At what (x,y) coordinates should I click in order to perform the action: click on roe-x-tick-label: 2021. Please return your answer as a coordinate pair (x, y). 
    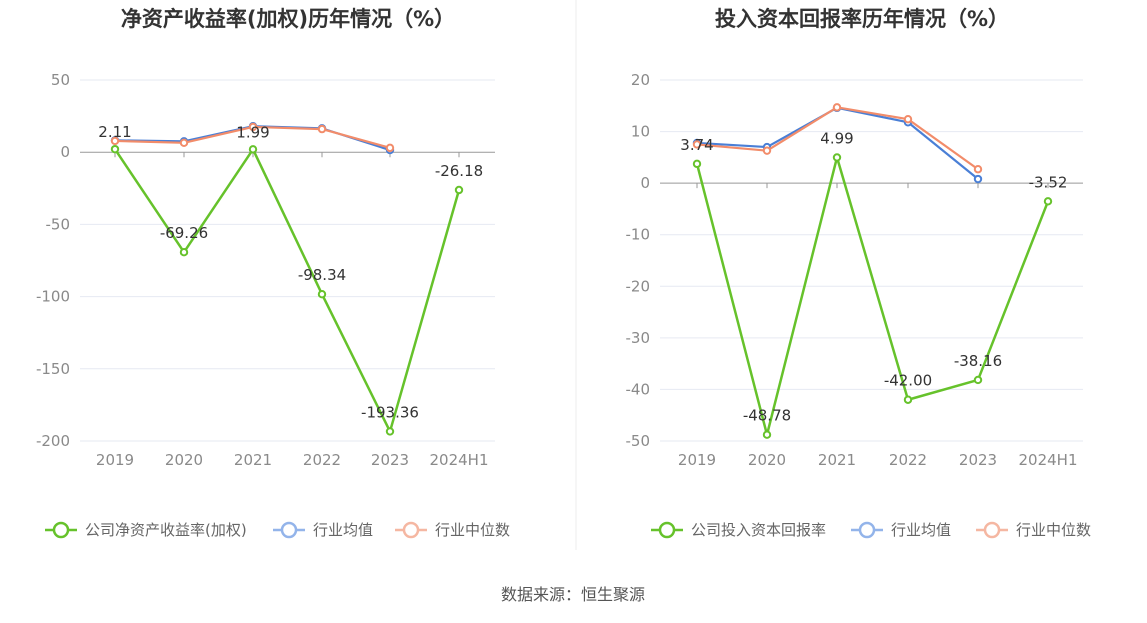
    Looking at the image, I should click on (253, 460).